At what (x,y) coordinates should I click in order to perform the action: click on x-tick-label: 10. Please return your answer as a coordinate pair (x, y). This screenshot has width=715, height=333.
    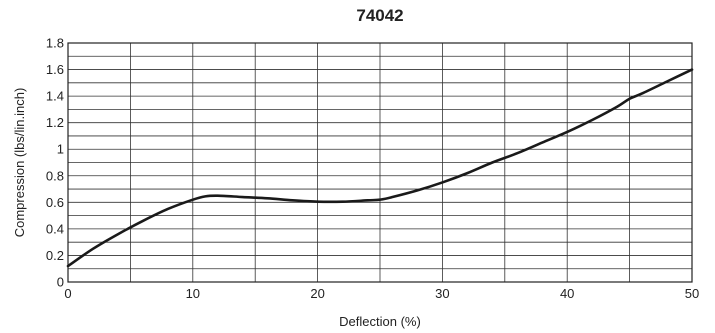
    Looking at the image, I should click on (193, 293).